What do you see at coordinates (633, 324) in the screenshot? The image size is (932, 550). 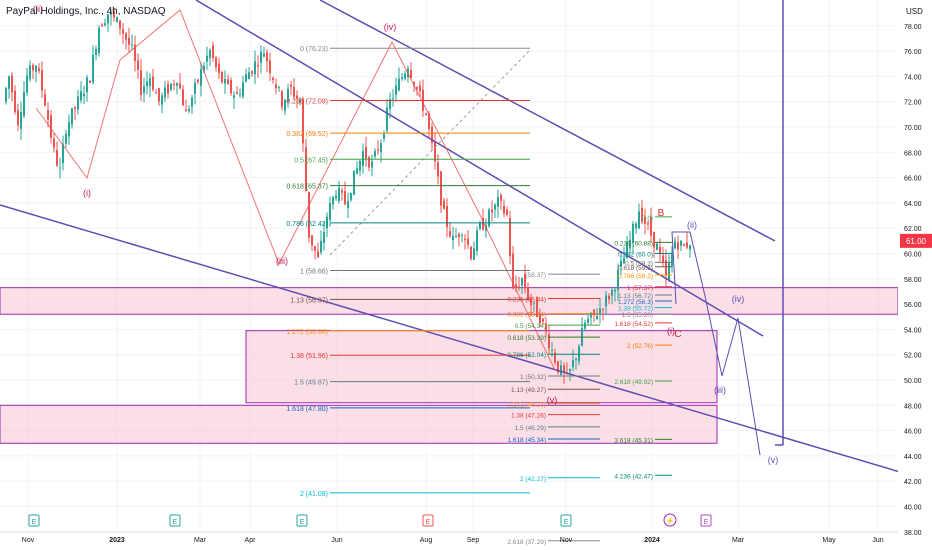 I see `fib3-level-label: 1.618 (54.52)` at bounding box center [633, 324].